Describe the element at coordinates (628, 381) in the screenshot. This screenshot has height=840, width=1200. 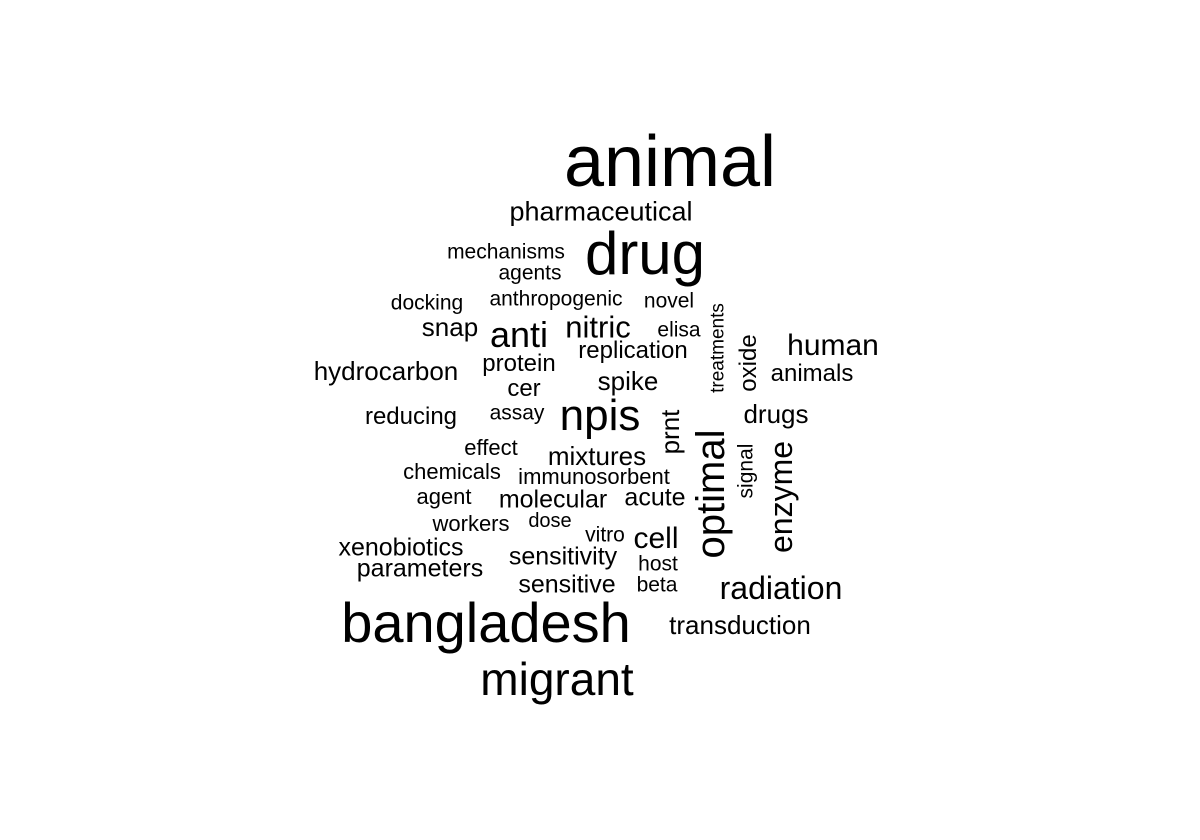
I see `word-spike: spike` at that location.